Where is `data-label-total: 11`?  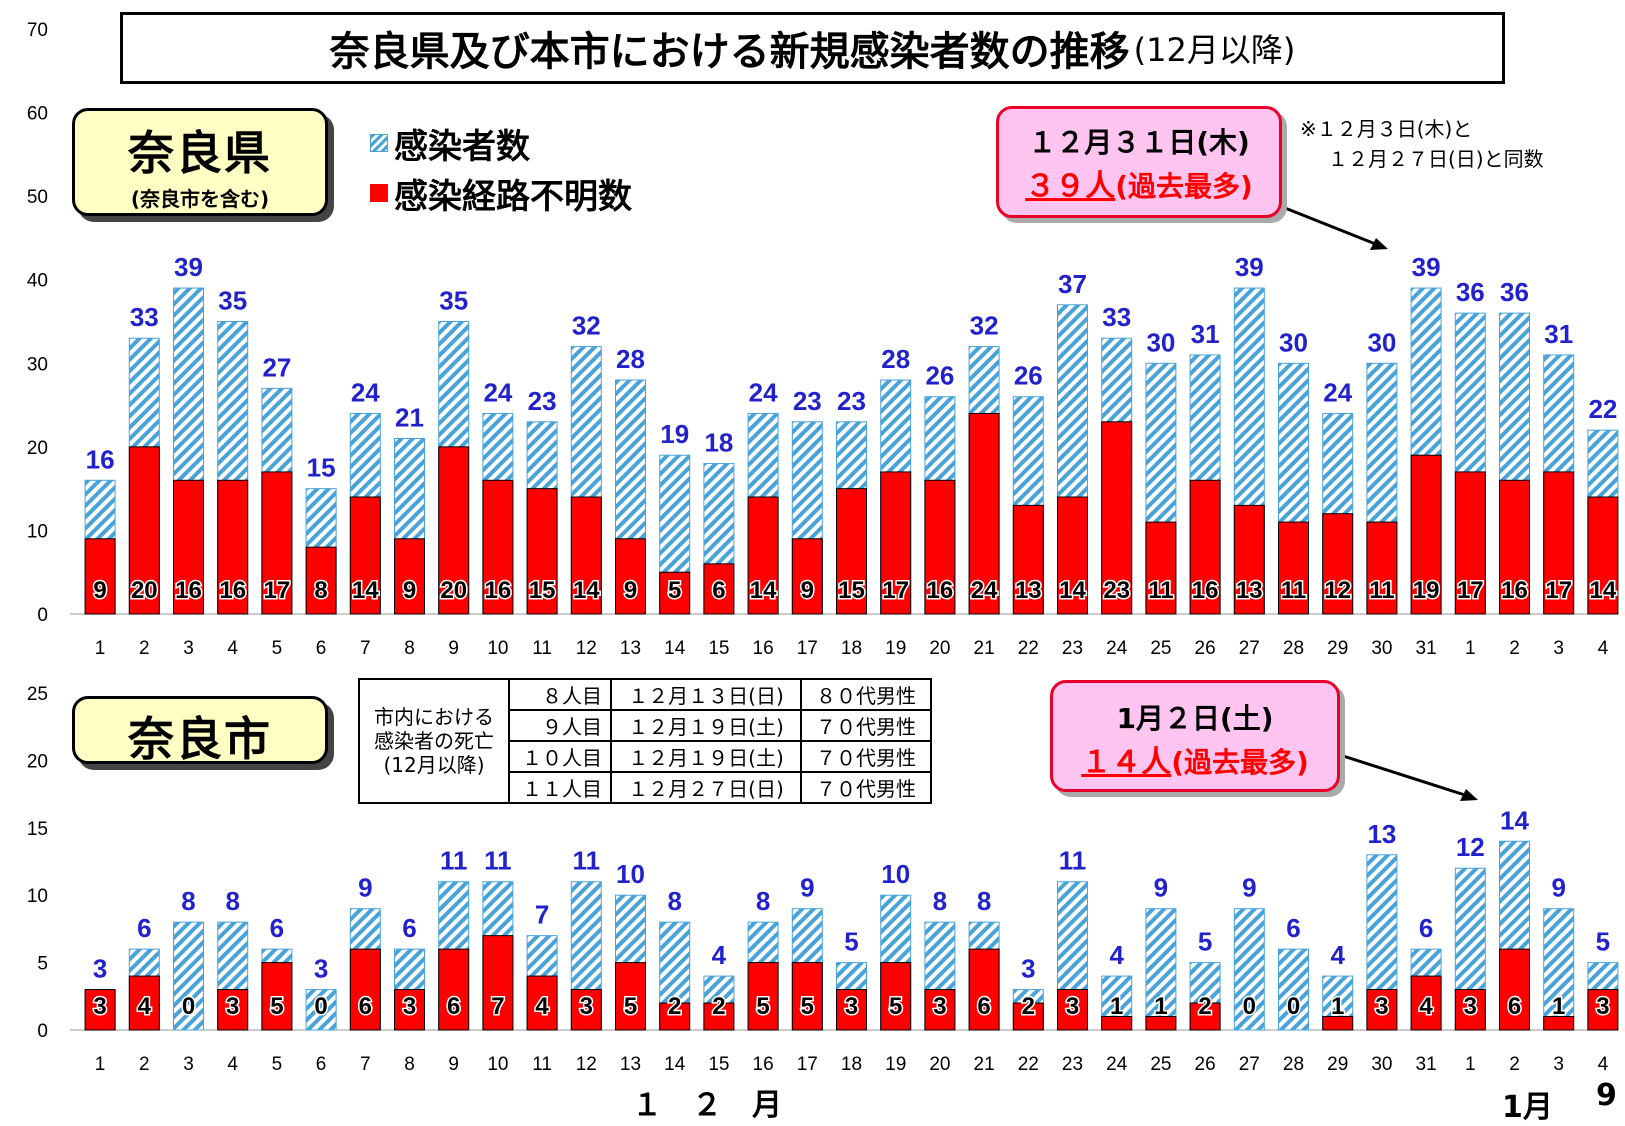
data-label-total: 11 is located at coordinates (498, 861).